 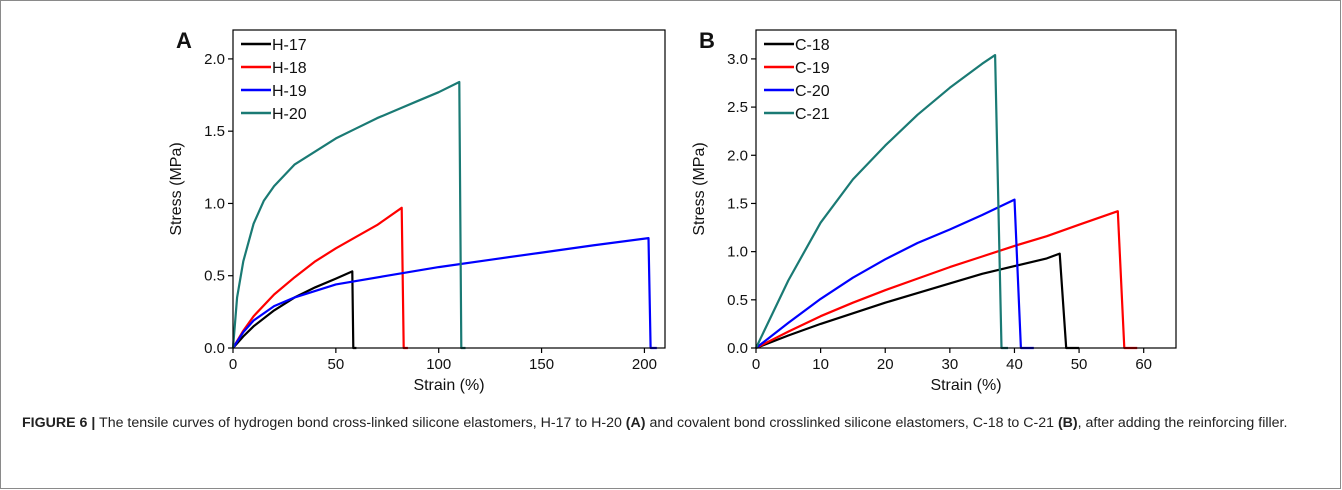 I want to click on y-tick-label: 3.0, so click(x=737, y=59).